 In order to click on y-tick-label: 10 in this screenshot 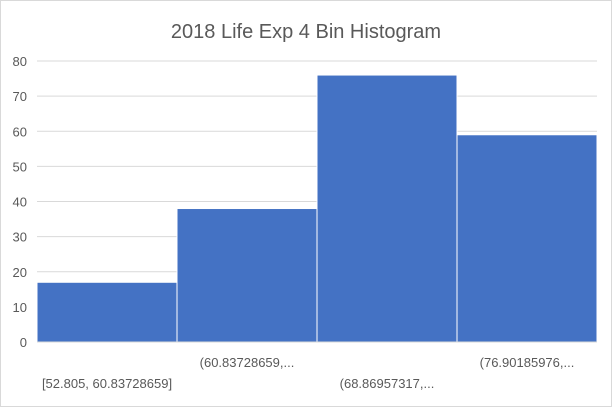, I will do `click(20, 307)`.